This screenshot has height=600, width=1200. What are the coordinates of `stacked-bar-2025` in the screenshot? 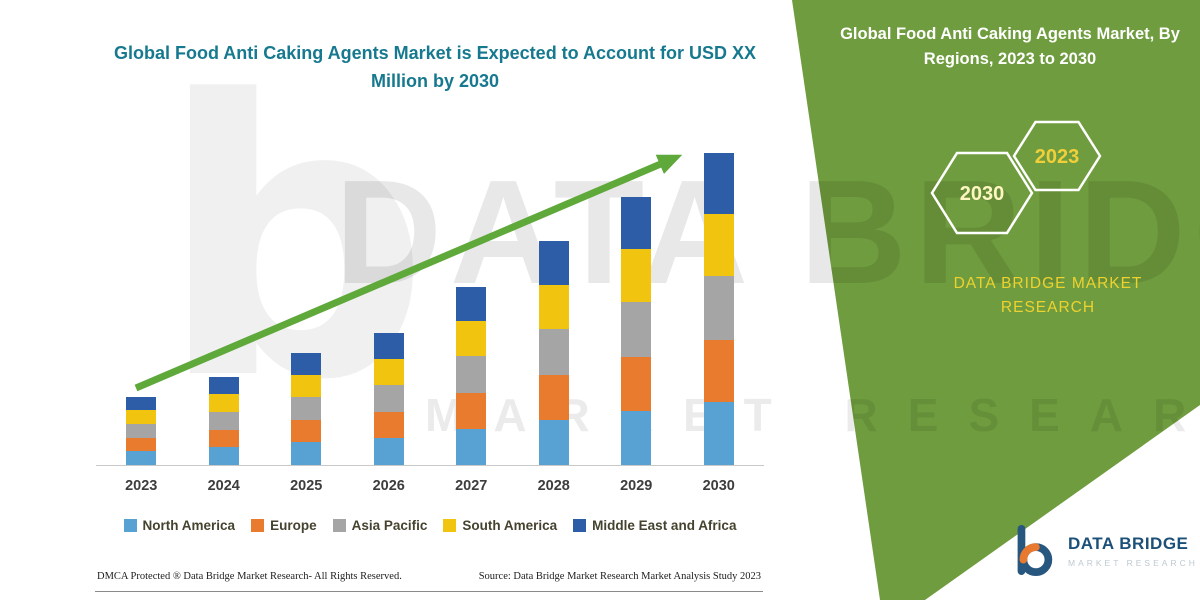 It's located at (306, 409).